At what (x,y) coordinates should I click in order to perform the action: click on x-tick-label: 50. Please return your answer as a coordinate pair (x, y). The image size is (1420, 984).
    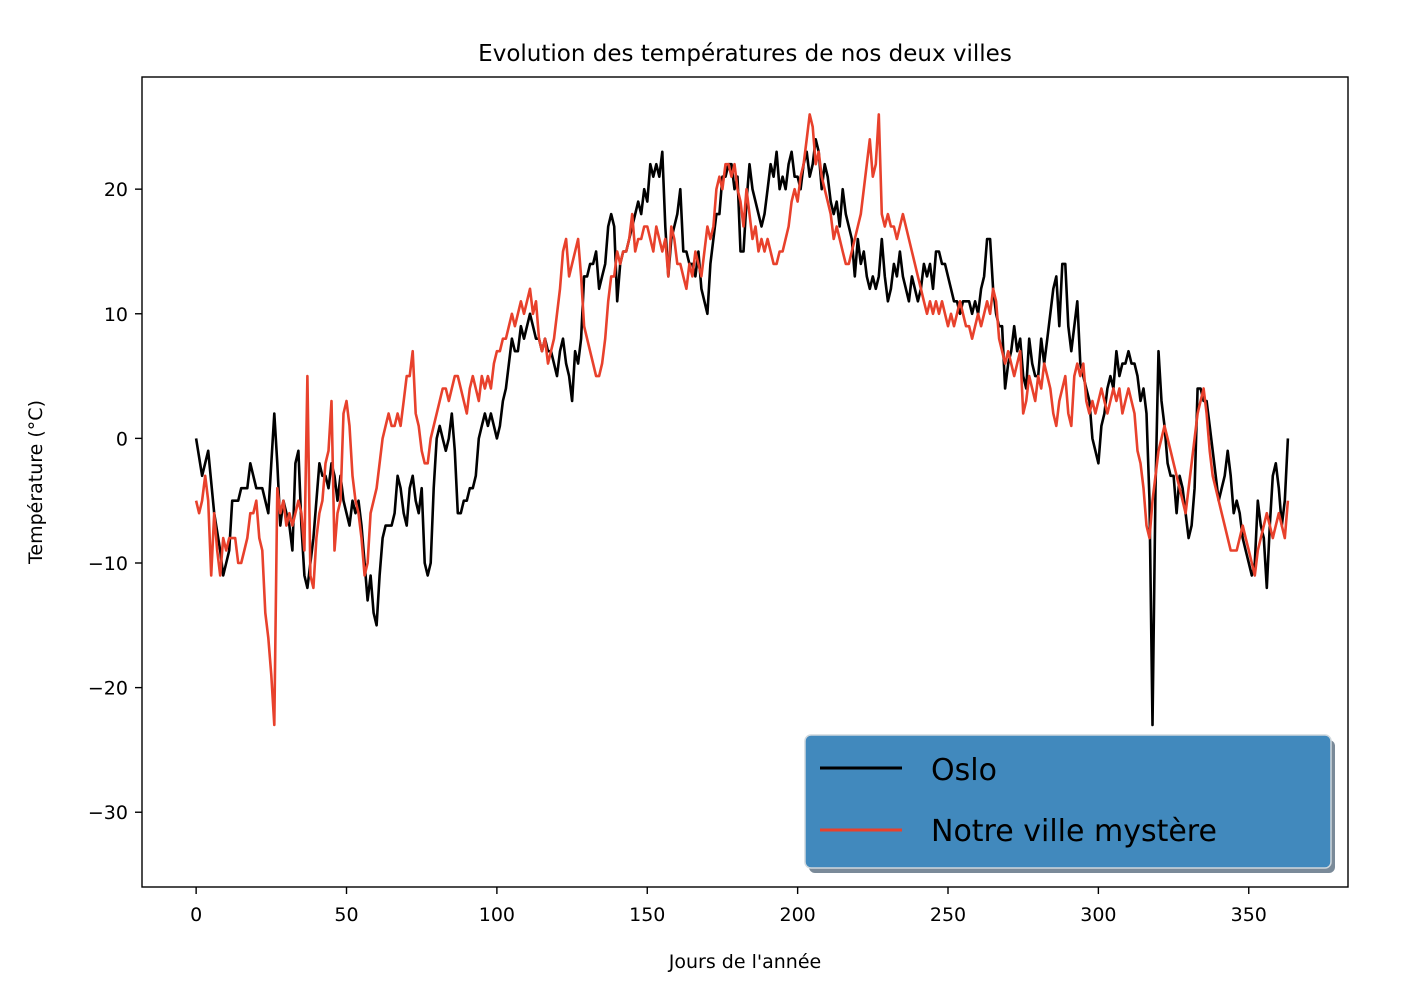
    Looking at the image, I should click on (346, 915).